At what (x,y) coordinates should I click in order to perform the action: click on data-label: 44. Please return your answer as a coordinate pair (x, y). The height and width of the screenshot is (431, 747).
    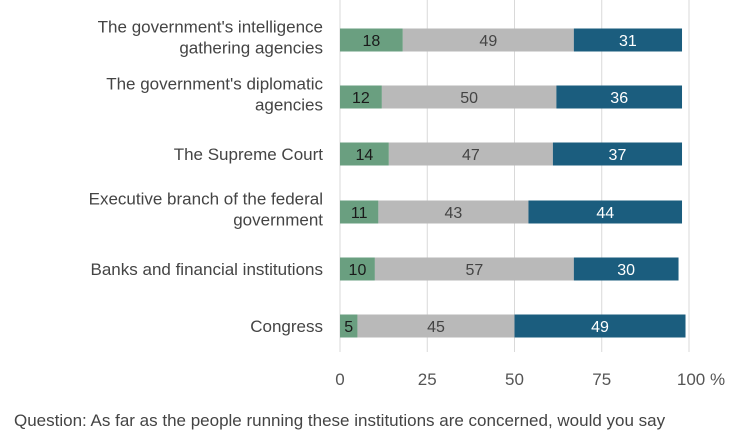
    Looking at the image, I should click on (605, 213).